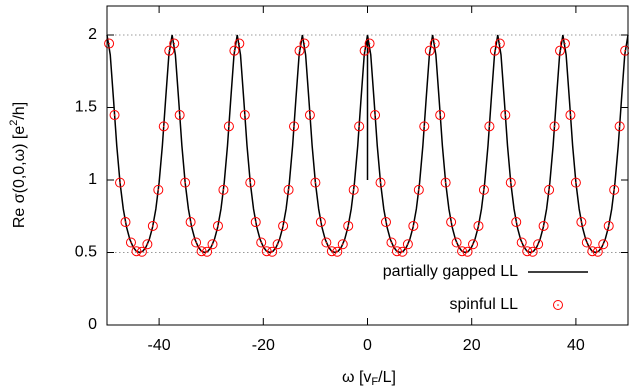 This screenshot has height=392, width=629. What do you see at coordinates (472, 345) in the screenshot?
I see `x-tick-label: 20` at bounding box center [472, 345].